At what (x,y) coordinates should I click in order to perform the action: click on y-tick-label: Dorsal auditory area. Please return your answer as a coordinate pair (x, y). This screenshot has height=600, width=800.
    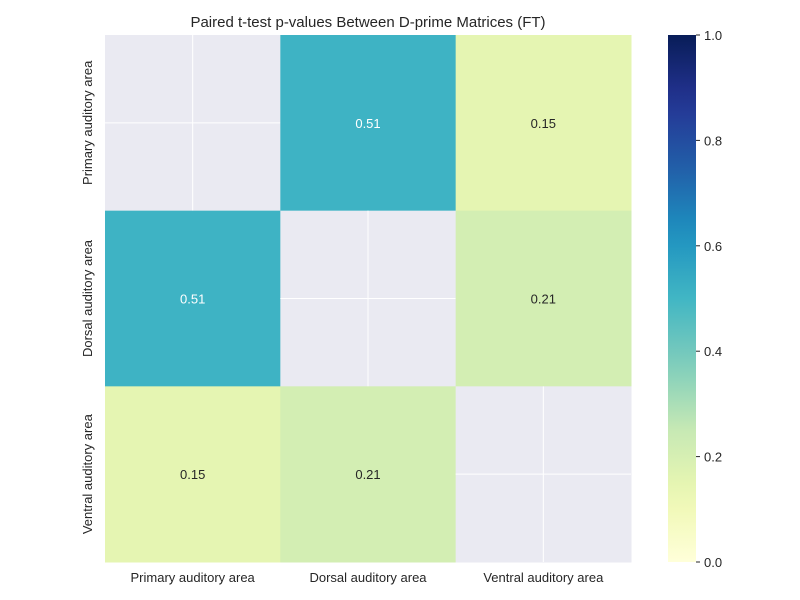
    Looking at the image, I should click on (87, 298).